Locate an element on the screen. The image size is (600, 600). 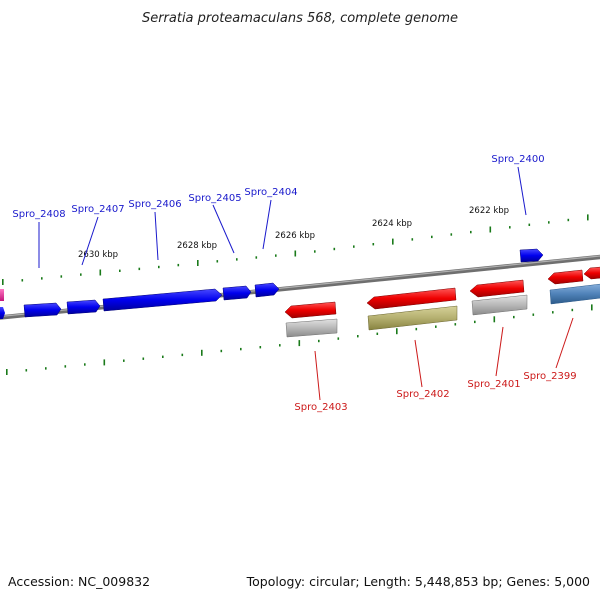
left-edge-blue-gene is located at coordinates (2, 313).